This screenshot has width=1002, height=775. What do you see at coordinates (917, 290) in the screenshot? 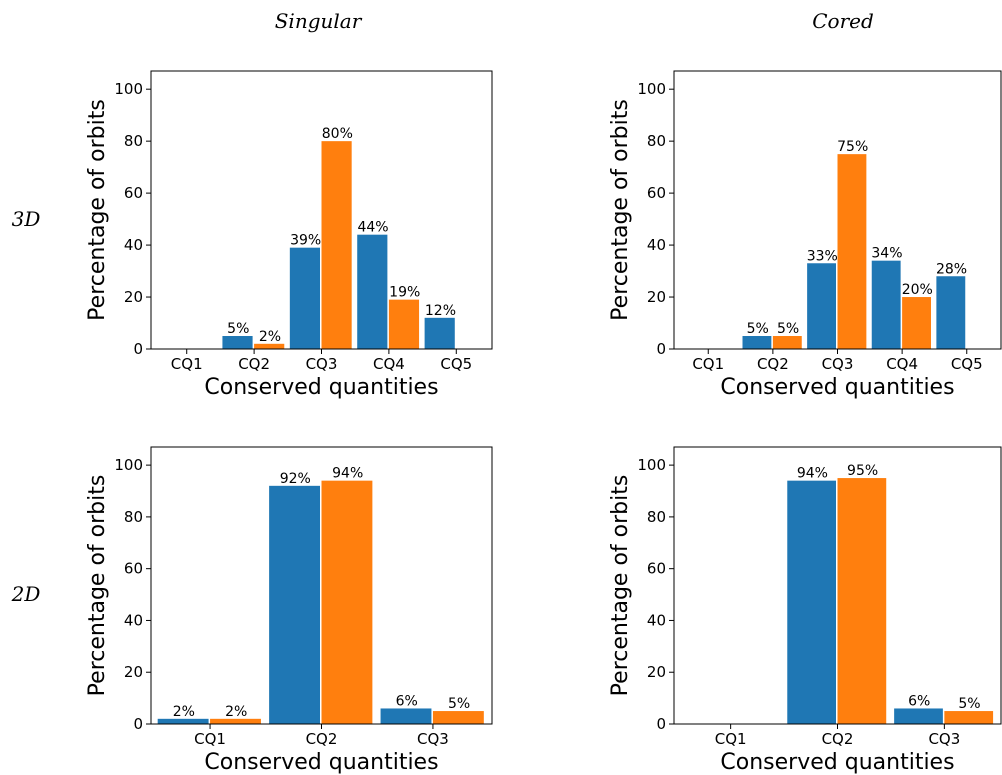
I see `data-label-cq4-series-2: 20%` at bounding box center [917, 290].